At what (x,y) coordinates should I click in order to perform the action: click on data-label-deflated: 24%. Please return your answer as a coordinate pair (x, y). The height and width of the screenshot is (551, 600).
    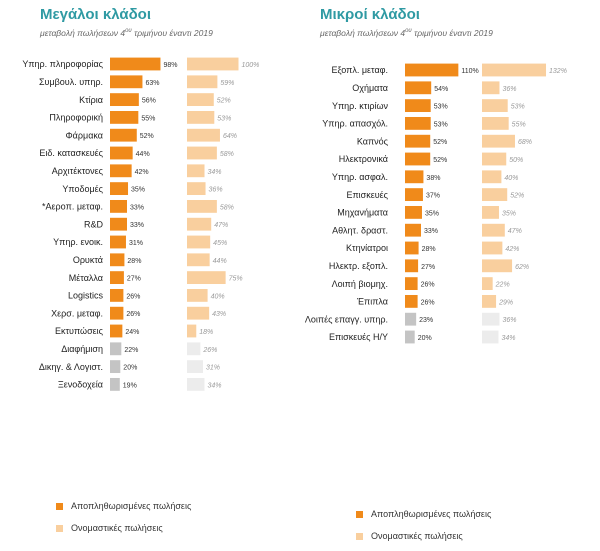
    Looking at the image, I should click on (132, 332).